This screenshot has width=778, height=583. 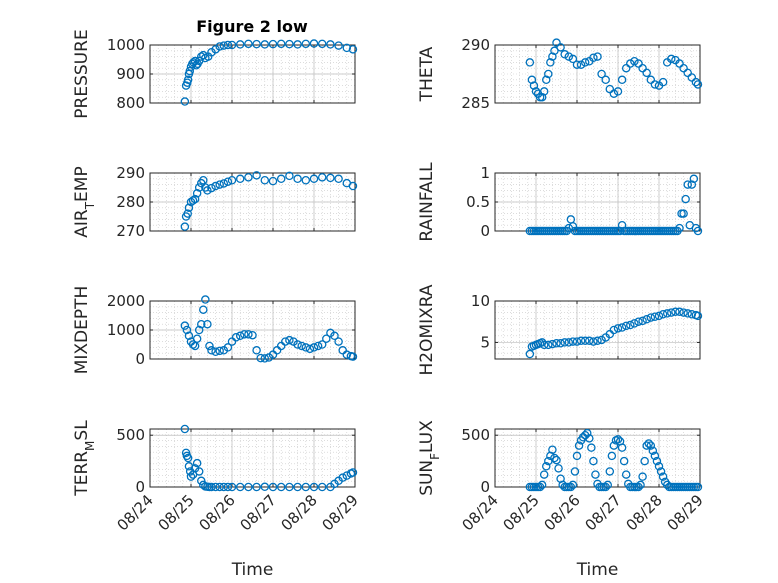 I want to click on panel-theta: 285 290 THETA, so click(x=560, y=74).